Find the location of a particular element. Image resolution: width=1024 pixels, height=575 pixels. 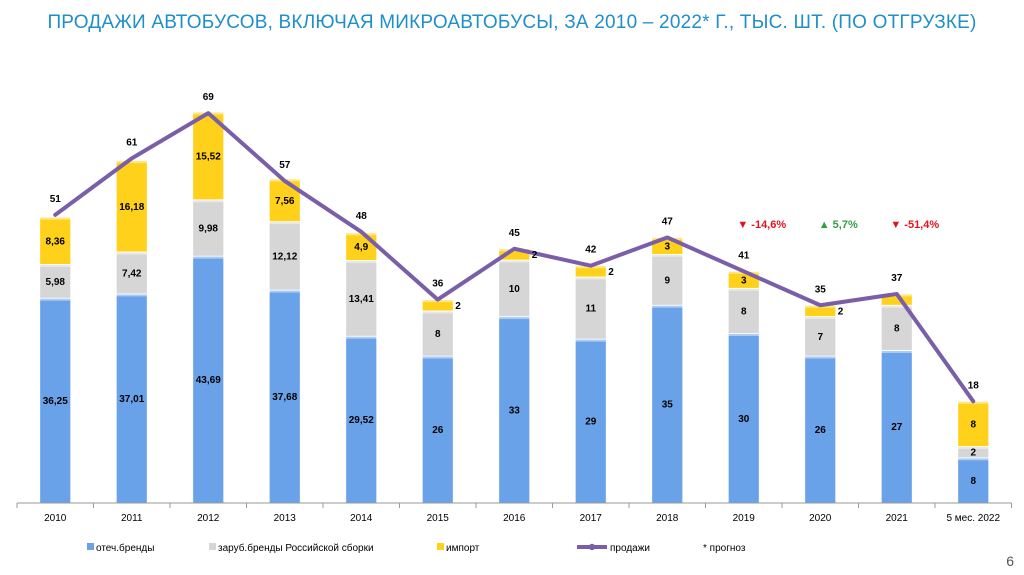

x-tick-label: 2016 is located at coordinates (514, 518).